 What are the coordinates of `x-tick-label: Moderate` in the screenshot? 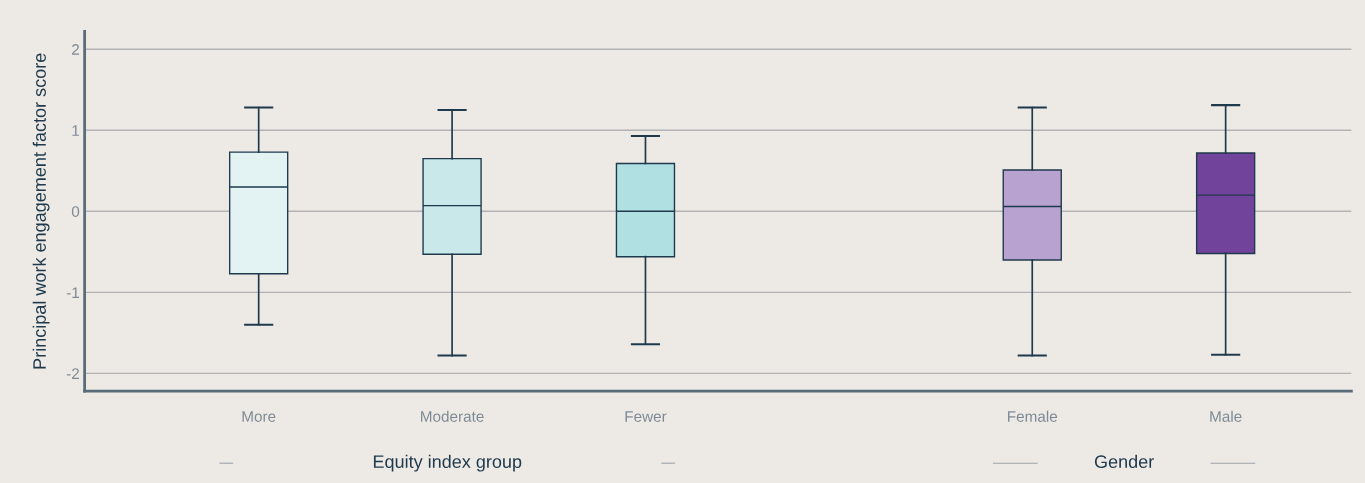 It's located at (452, 416).